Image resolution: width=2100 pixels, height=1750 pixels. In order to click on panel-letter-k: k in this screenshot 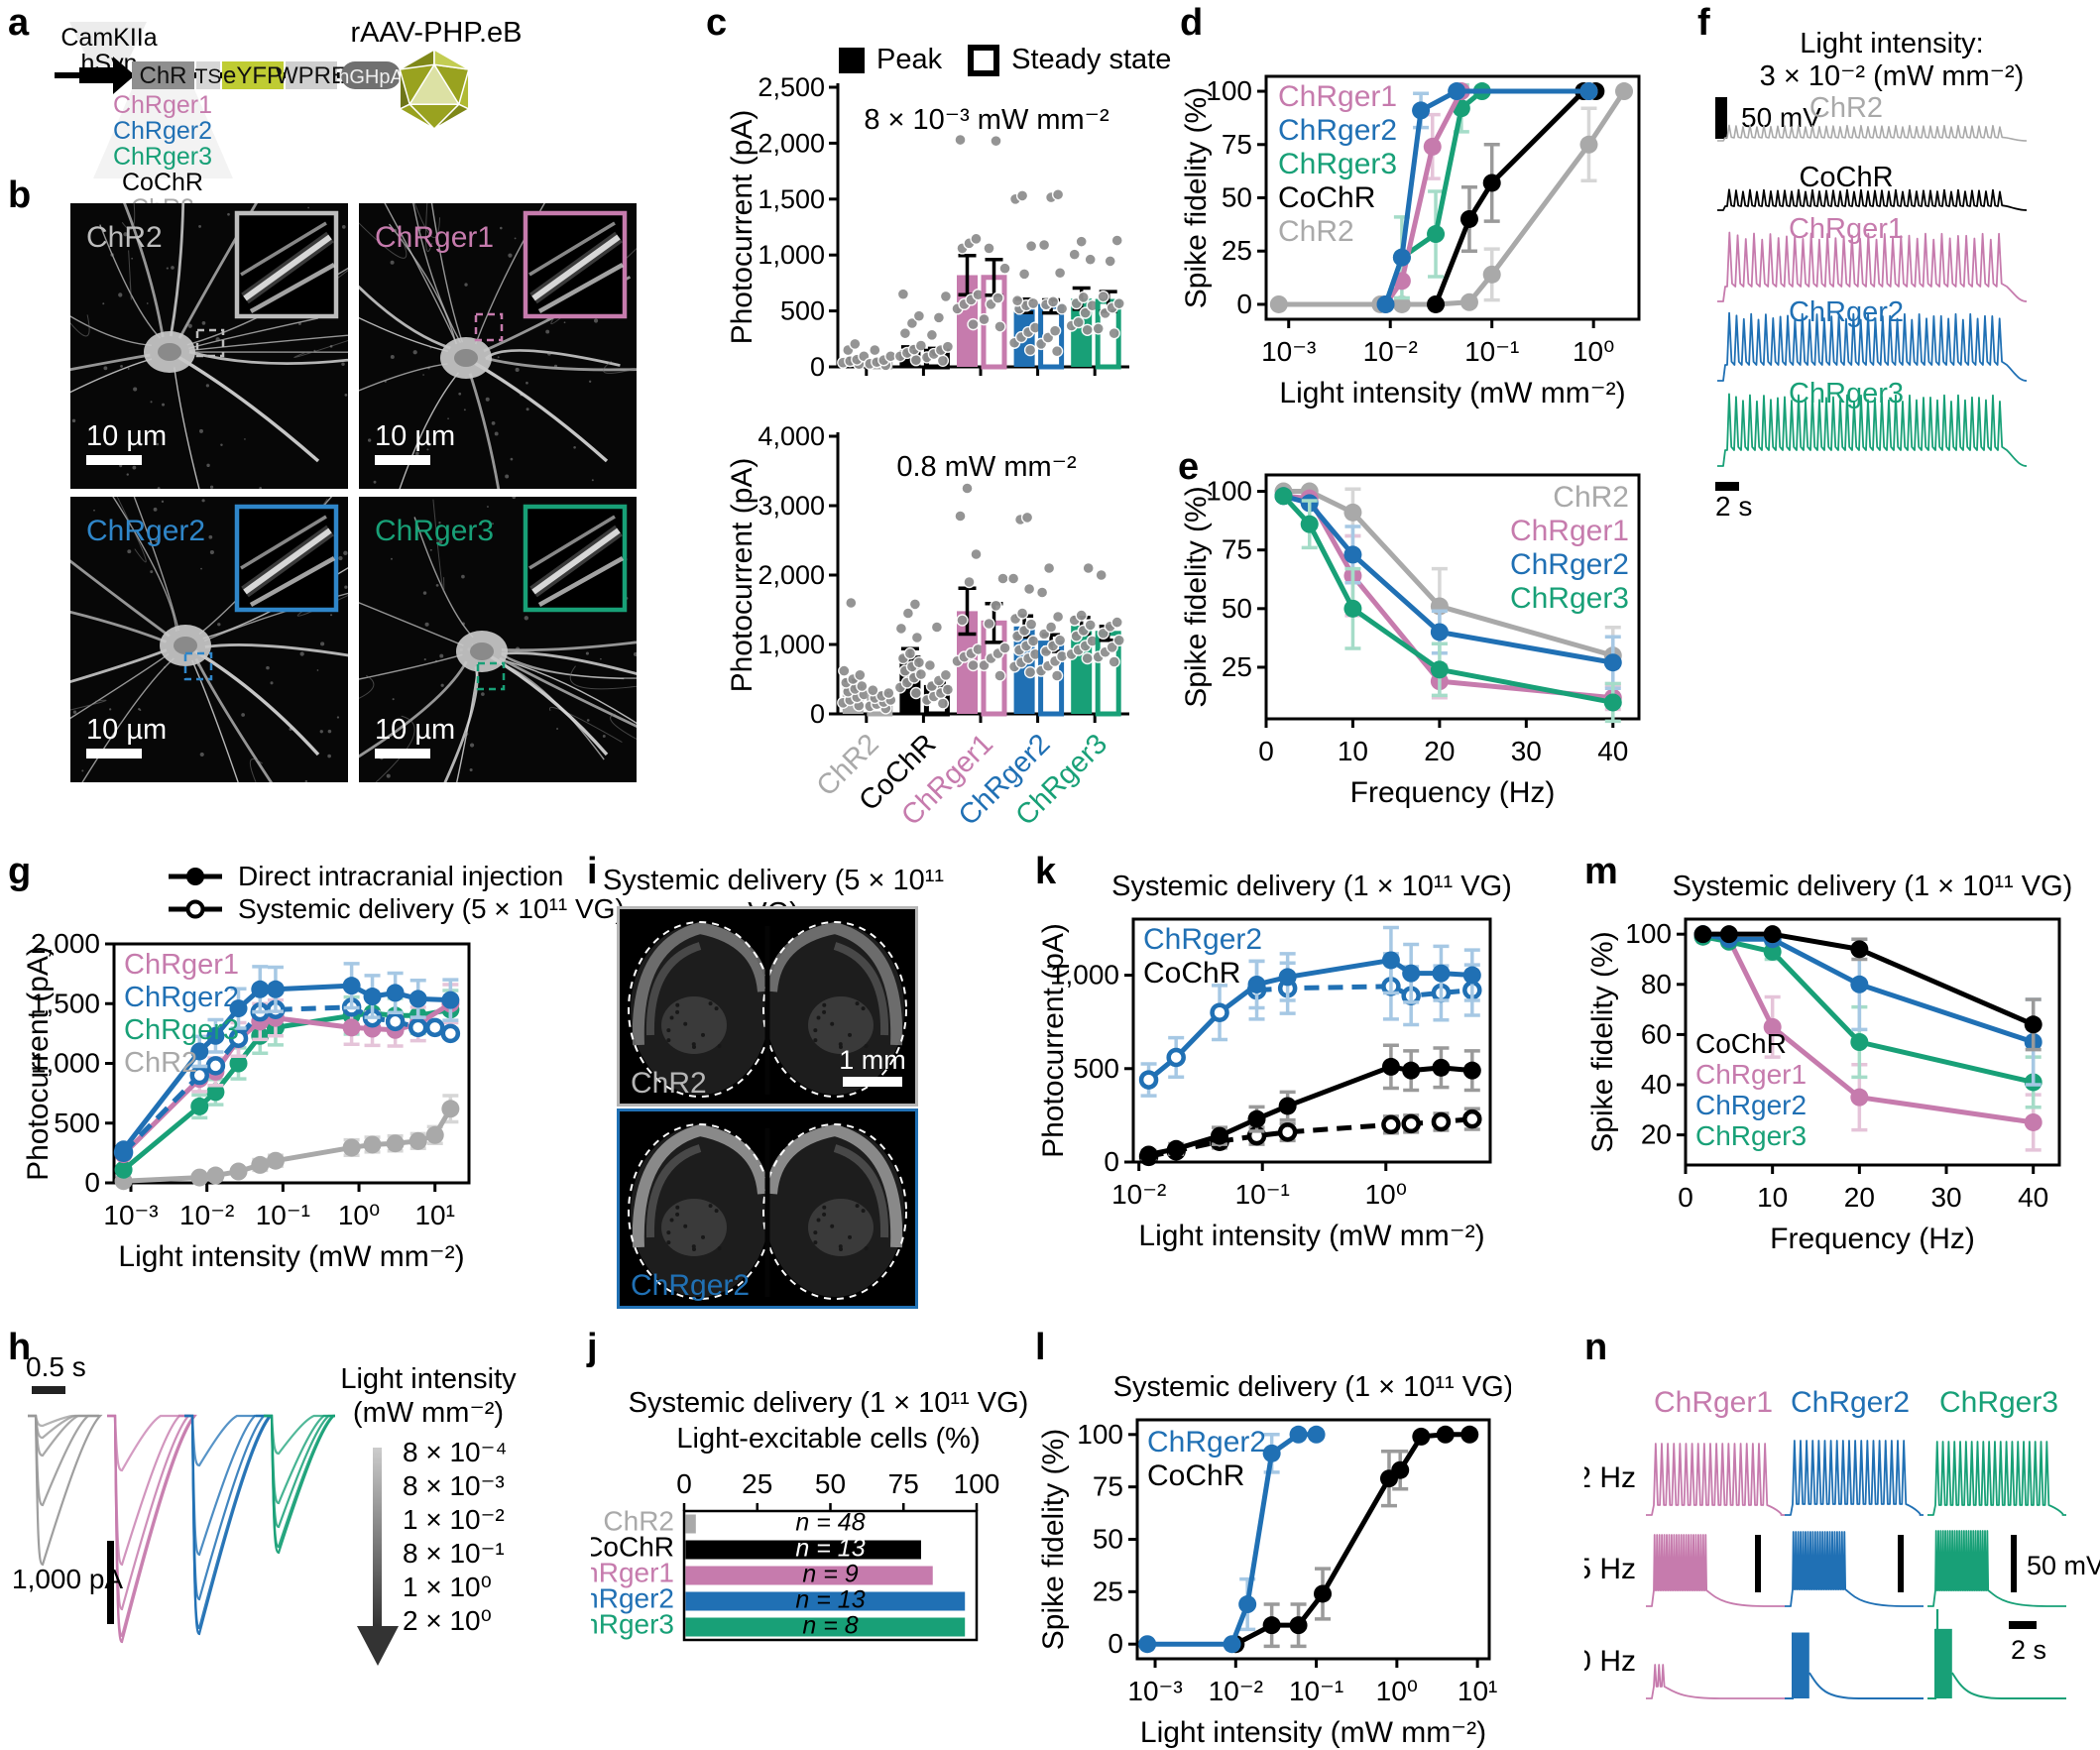, I will do `click(1046, 872)`.